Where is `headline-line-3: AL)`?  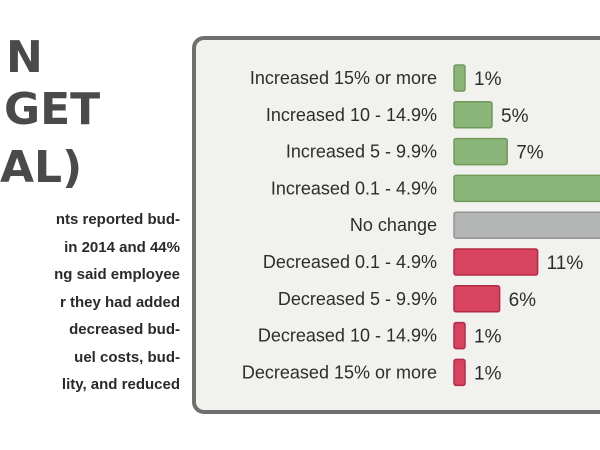 headline-line-3: AL) is located at coordinates (41, 167).